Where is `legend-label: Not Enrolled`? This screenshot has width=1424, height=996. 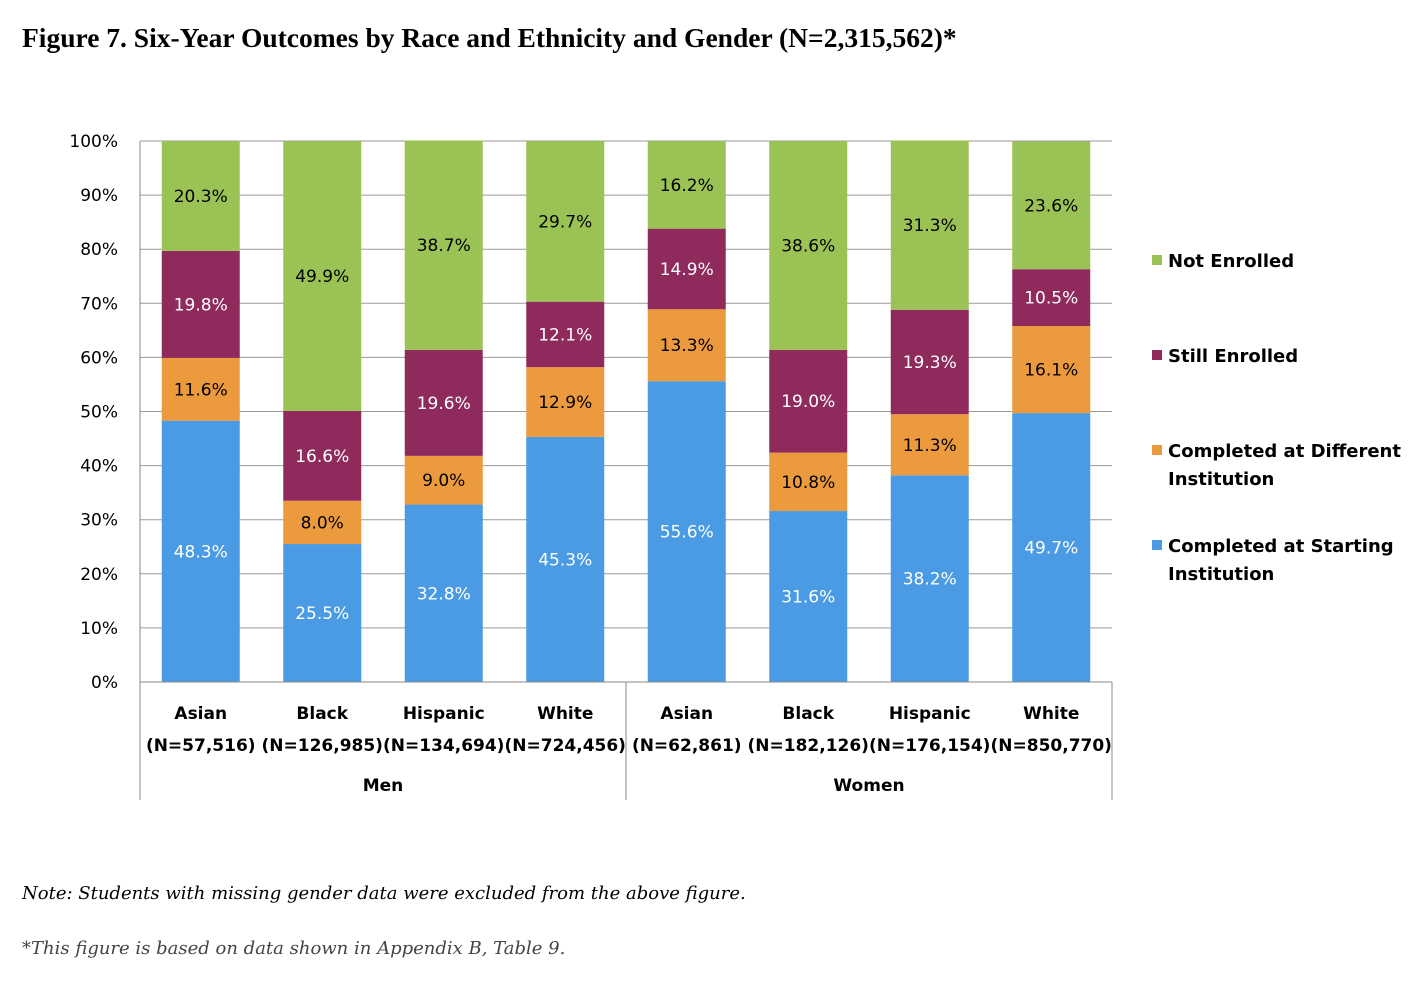 legend-label: Not Enrolled is located at coordinates (1231, 261).